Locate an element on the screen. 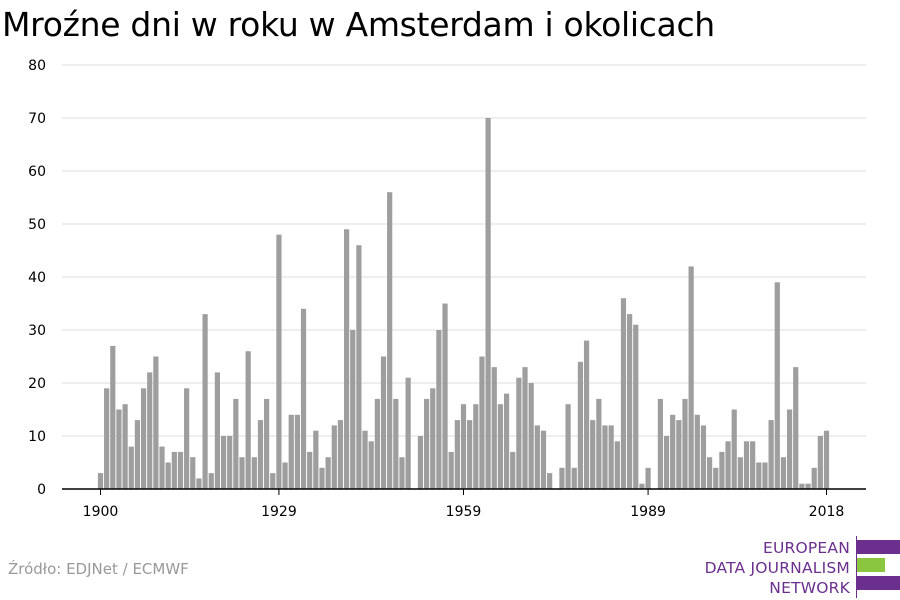 The height and width of the screenshot is (600, 900). bar-1960 is located at coordinates (470, 454).